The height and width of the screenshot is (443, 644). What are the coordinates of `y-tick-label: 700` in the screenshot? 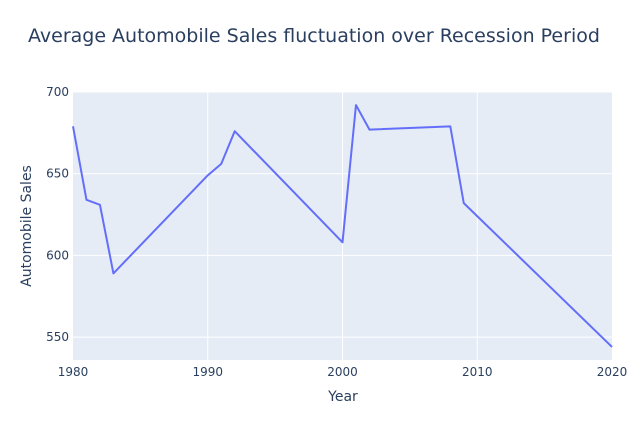 It's located at (57, 92).